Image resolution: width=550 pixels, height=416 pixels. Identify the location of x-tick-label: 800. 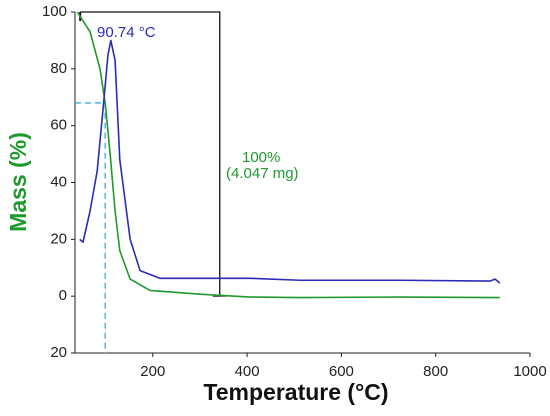
(435, 371).